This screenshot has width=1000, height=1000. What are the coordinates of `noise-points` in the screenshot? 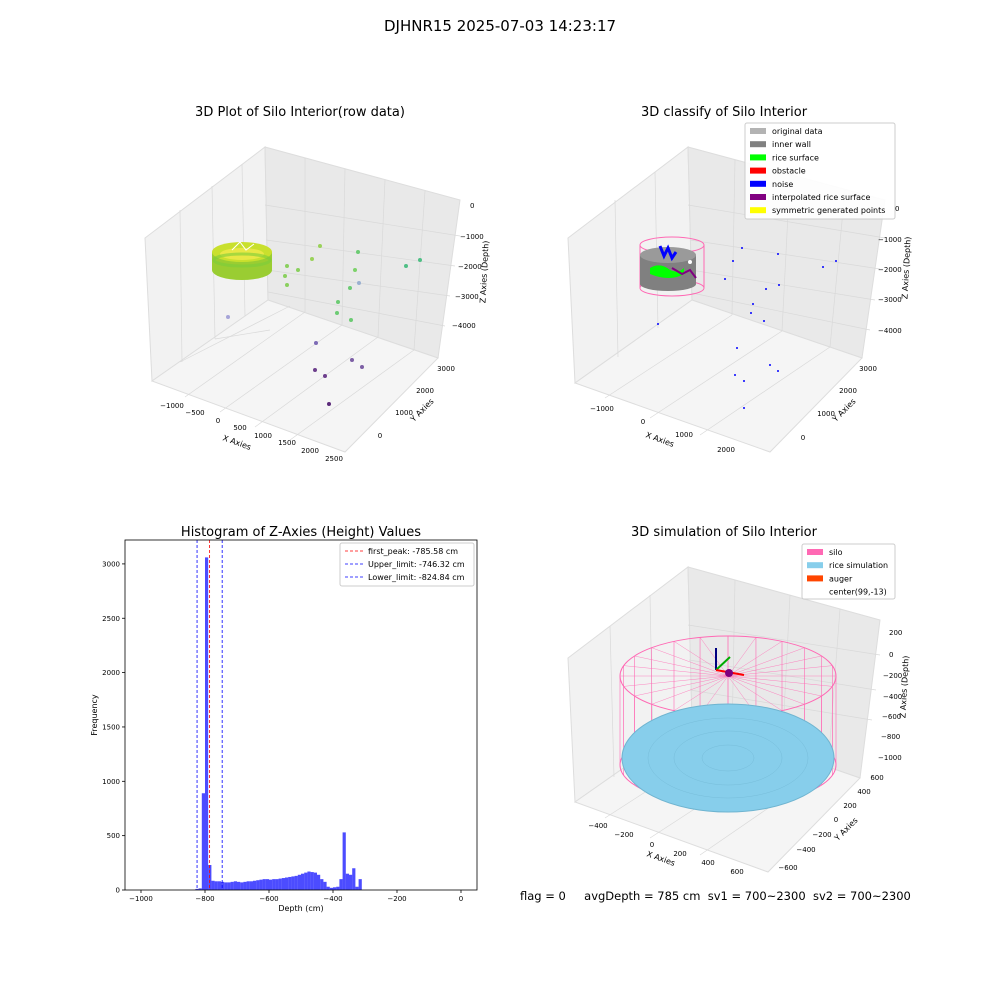 It's located at (747, 328).